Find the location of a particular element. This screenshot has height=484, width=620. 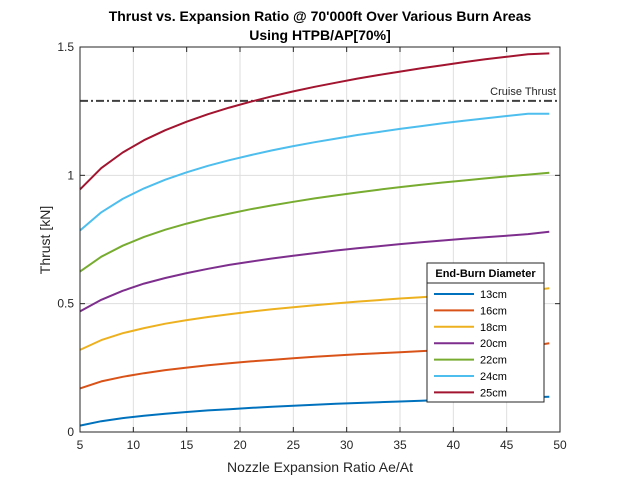

x-tick-label: 25 is located at coordinates (294, 445).